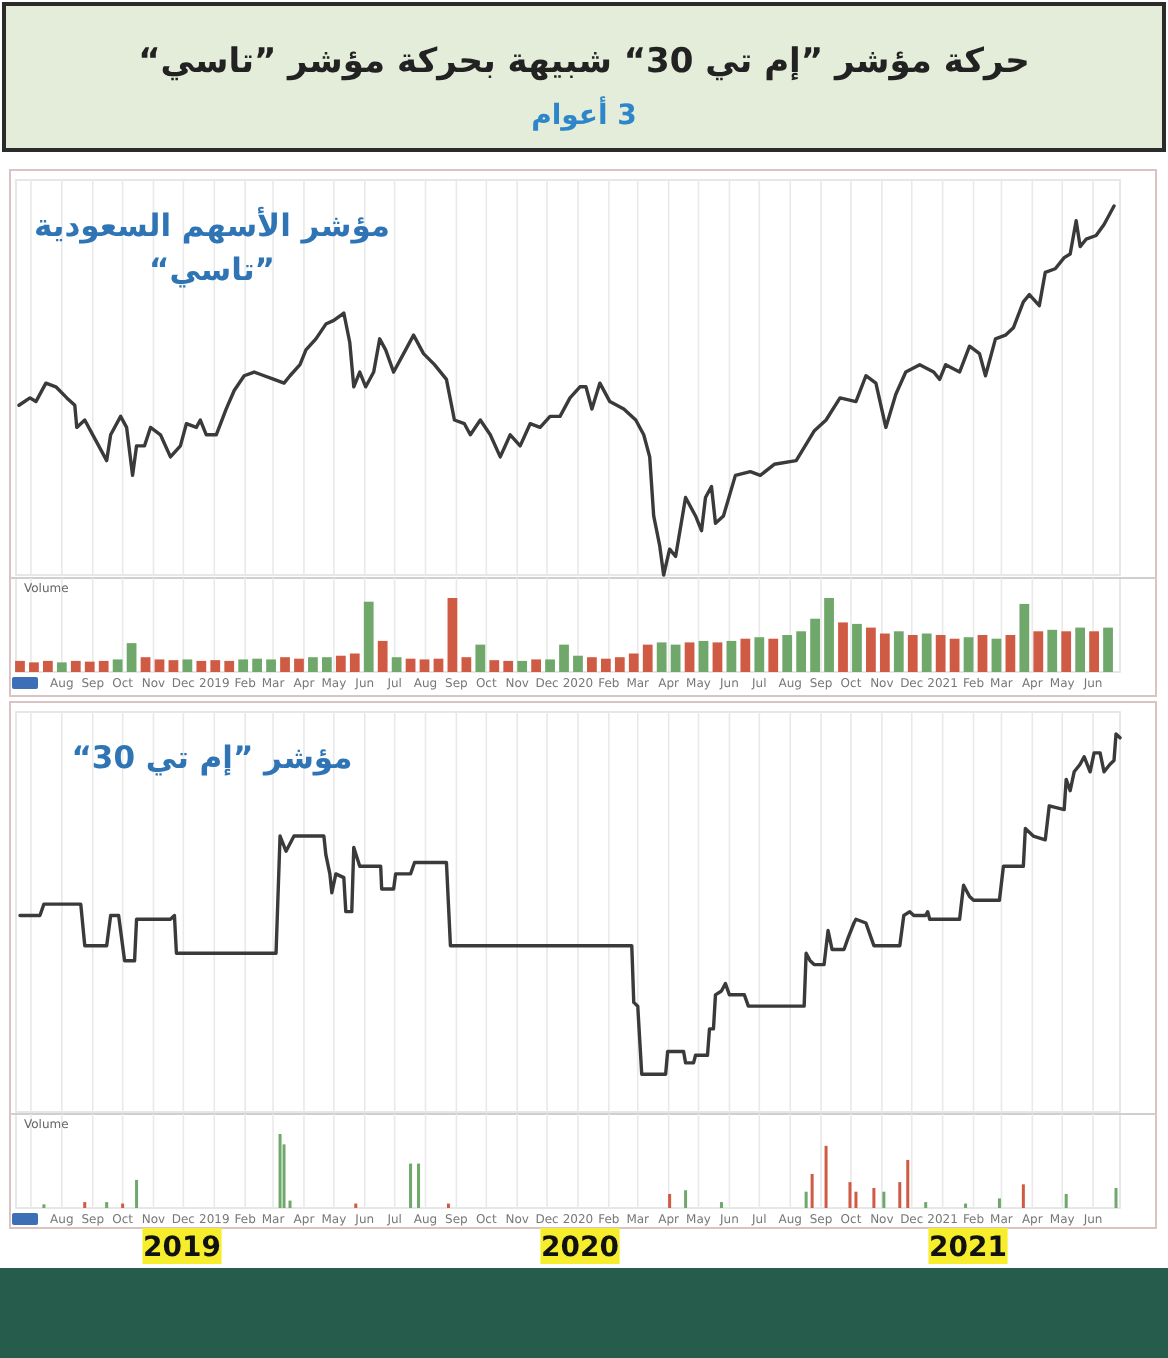 The image size is (1168, 1358). I want to click on text: حركة مؤشر ”إم تي 30“ شبيهة بحركة مؤشر ”تاسي“, so click(584, 62).